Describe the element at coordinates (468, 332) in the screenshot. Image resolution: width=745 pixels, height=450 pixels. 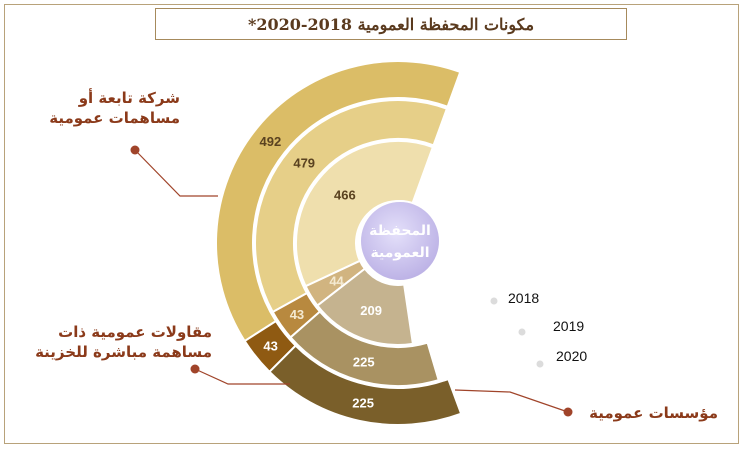
I see `year-marker-start-2019` at that location.